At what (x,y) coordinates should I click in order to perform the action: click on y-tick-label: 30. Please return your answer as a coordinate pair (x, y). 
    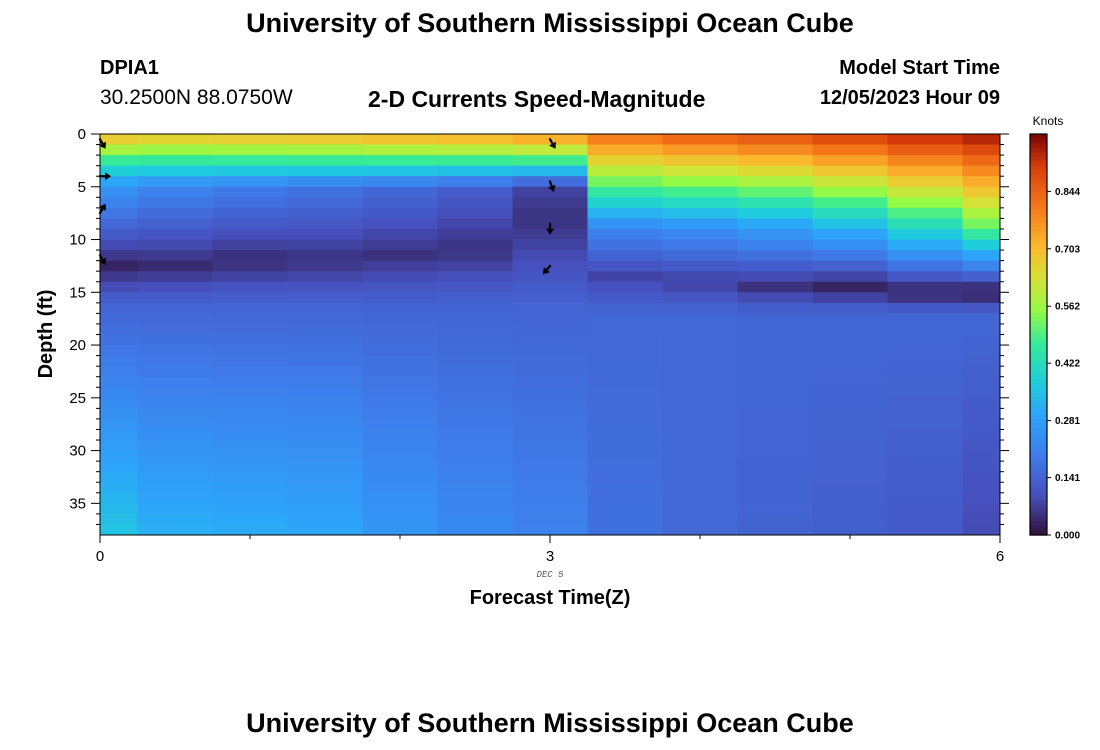
    Looking at the image, I should click on (77, 451).